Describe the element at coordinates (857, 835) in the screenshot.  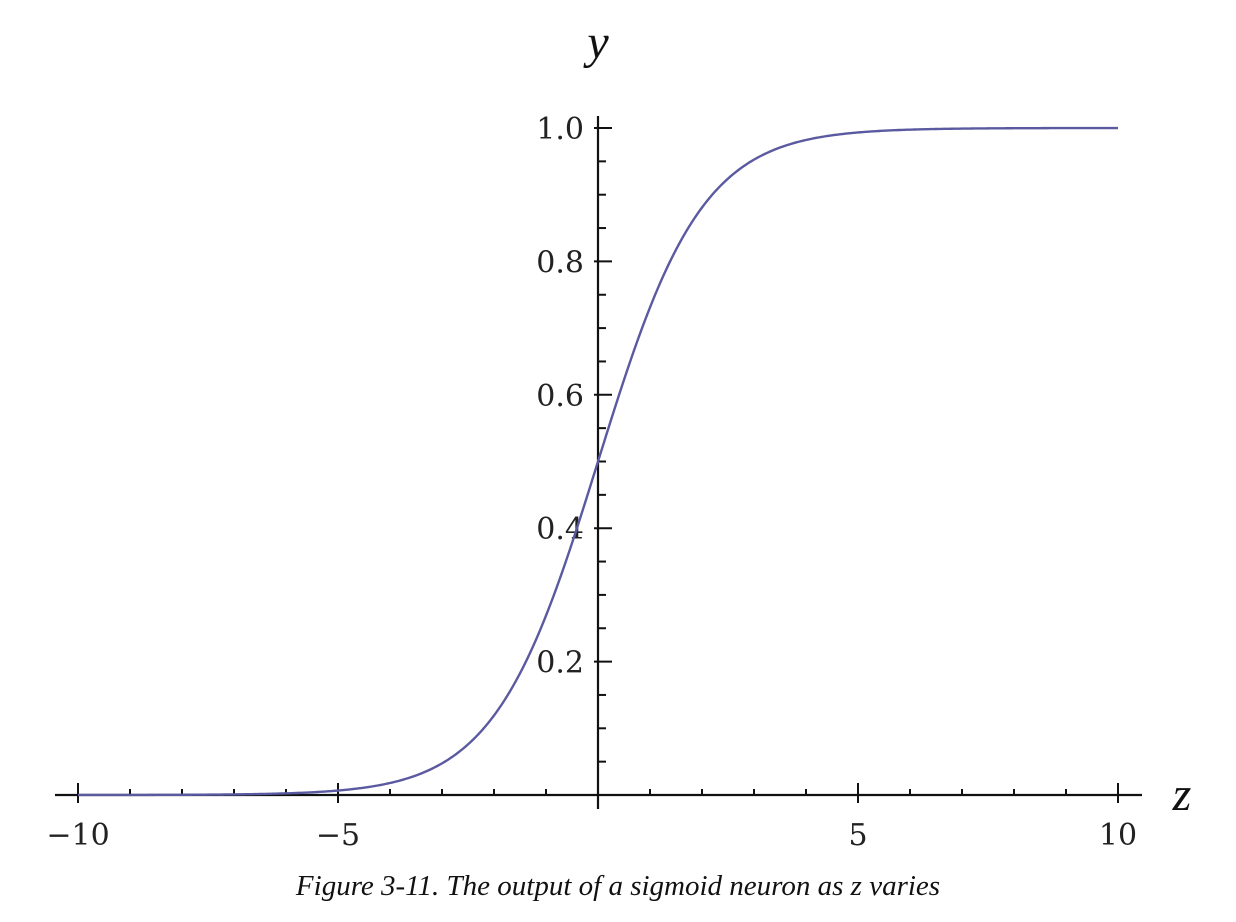
I see `x-tick-label: 5` at that location.